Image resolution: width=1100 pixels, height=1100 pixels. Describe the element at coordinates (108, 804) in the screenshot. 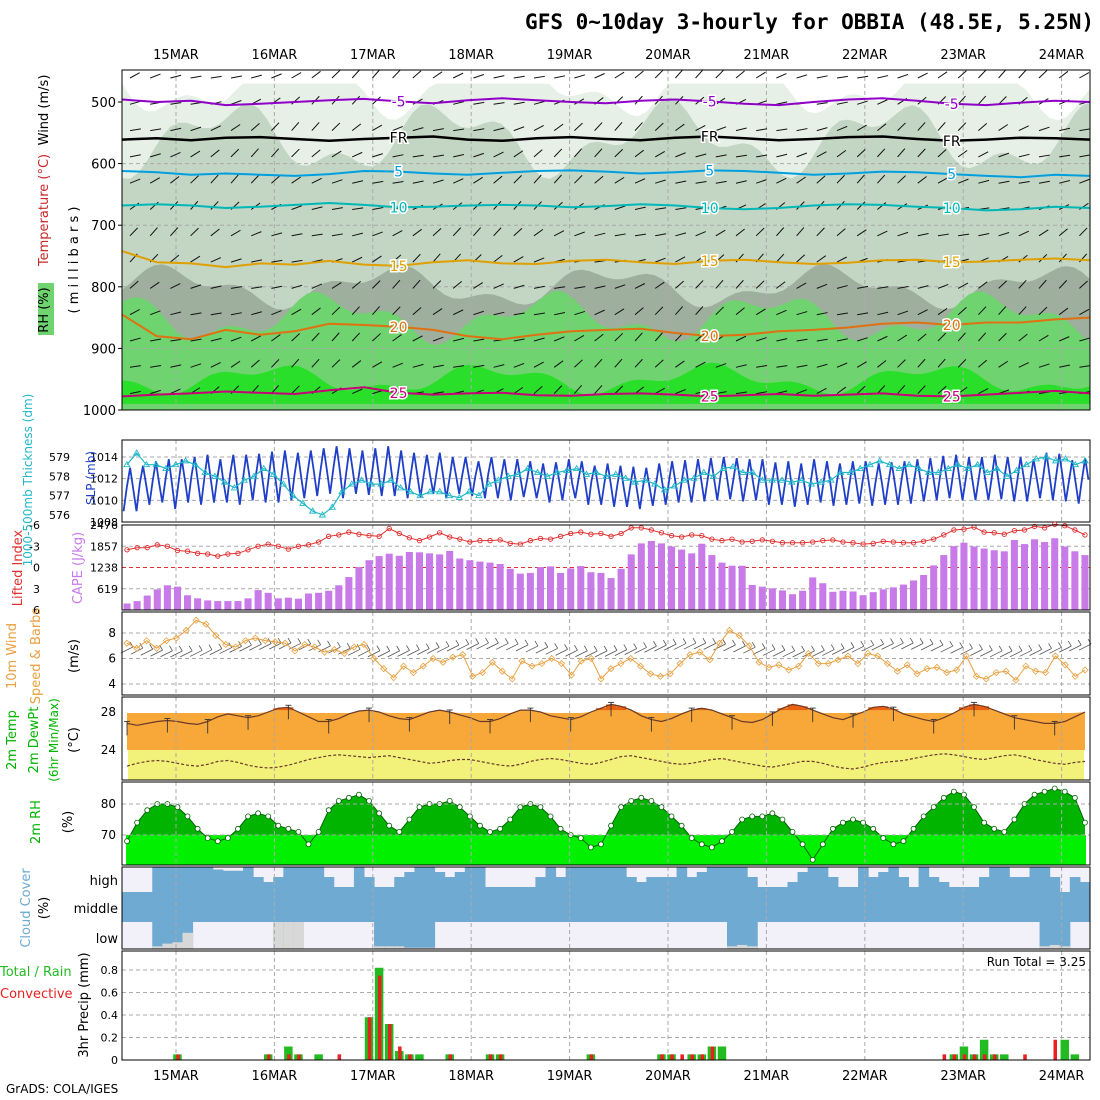

I see `rh2m-tick-label: 80` at that location.